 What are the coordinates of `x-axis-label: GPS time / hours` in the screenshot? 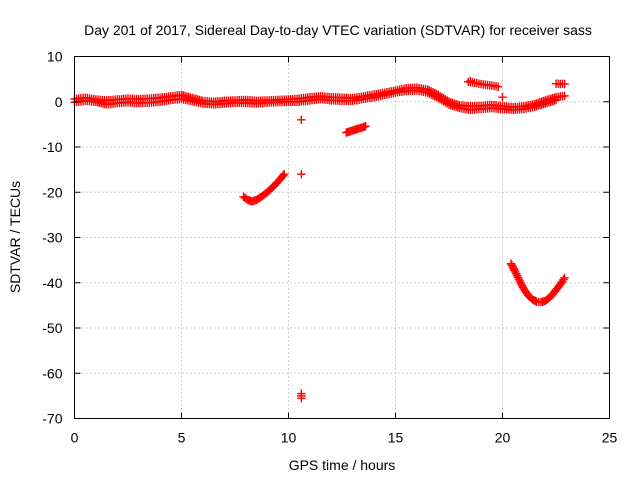 It's located at (342, 465).